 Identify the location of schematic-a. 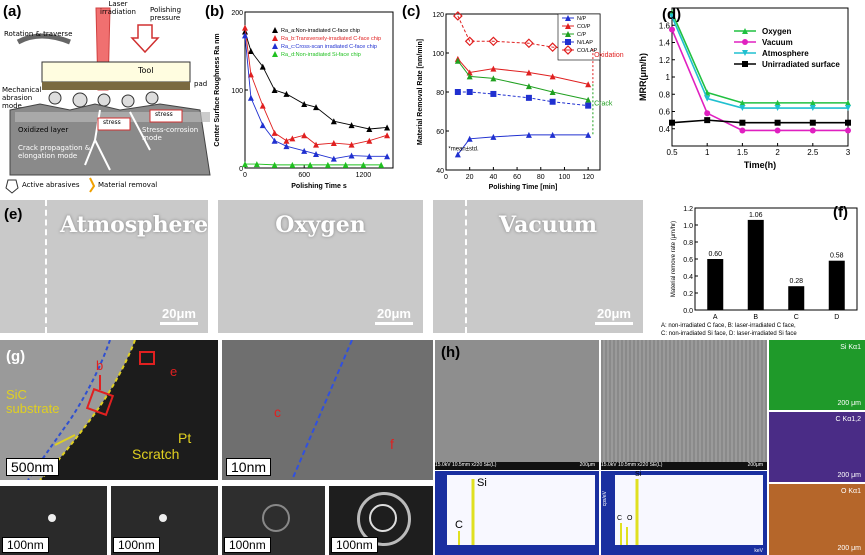
(108, 100).